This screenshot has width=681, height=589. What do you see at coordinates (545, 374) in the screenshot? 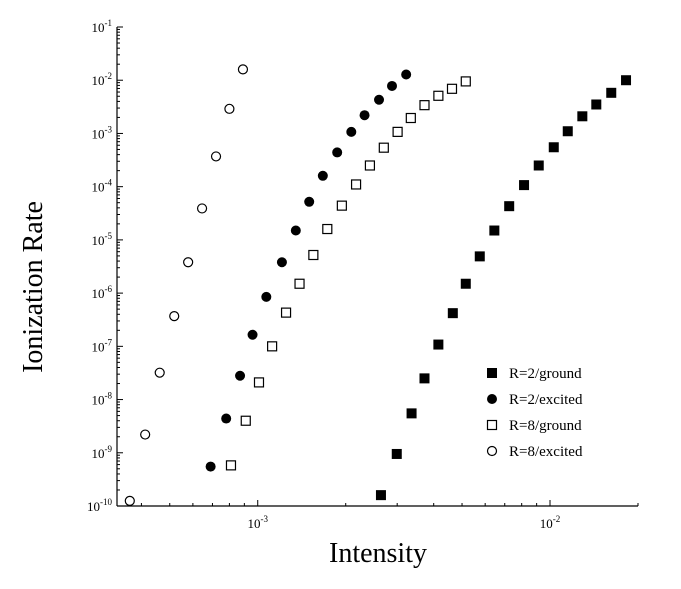
I see `legend-label: R=2/ground` at bounding box center [545, 374].